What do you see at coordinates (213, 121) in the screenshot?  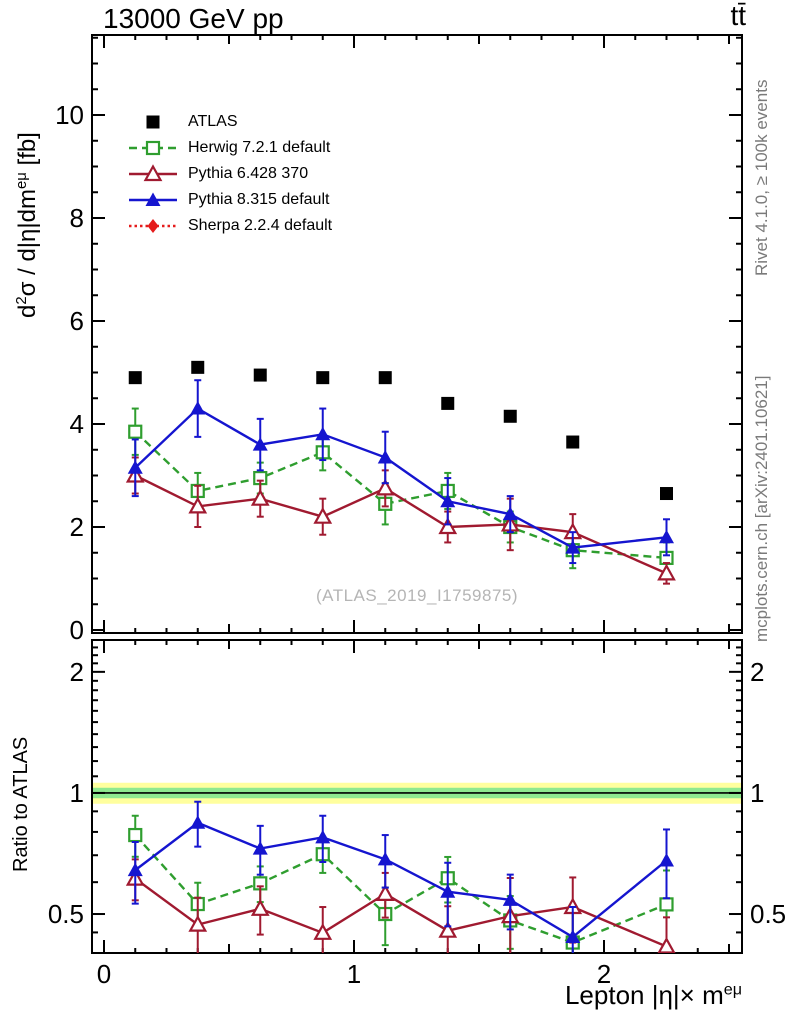 I see `legend-label-atlas: ATLAS` at bounding box center [213, 121].